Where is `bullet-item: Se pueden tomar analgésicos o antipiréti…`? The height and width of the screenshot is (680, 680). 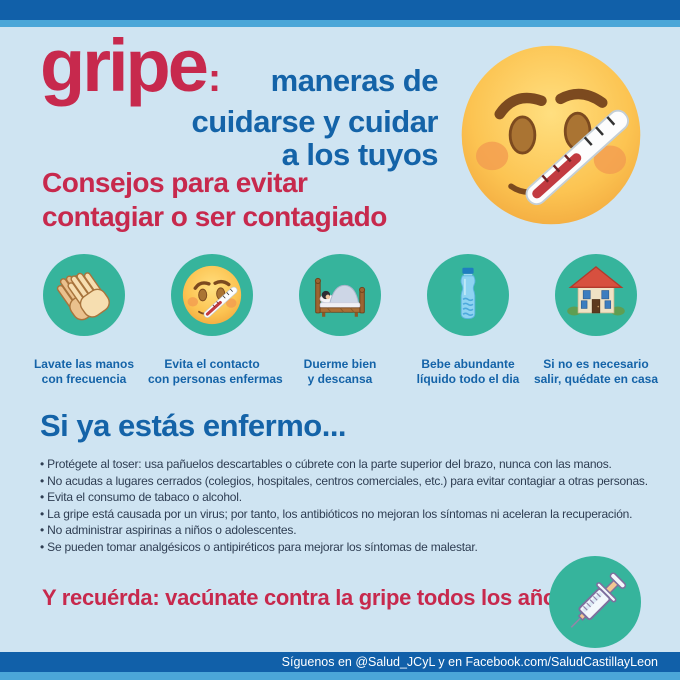 bullet-item: Se pueden tomar analgésicos o antipiréti… is located at coordinates (352, 547).